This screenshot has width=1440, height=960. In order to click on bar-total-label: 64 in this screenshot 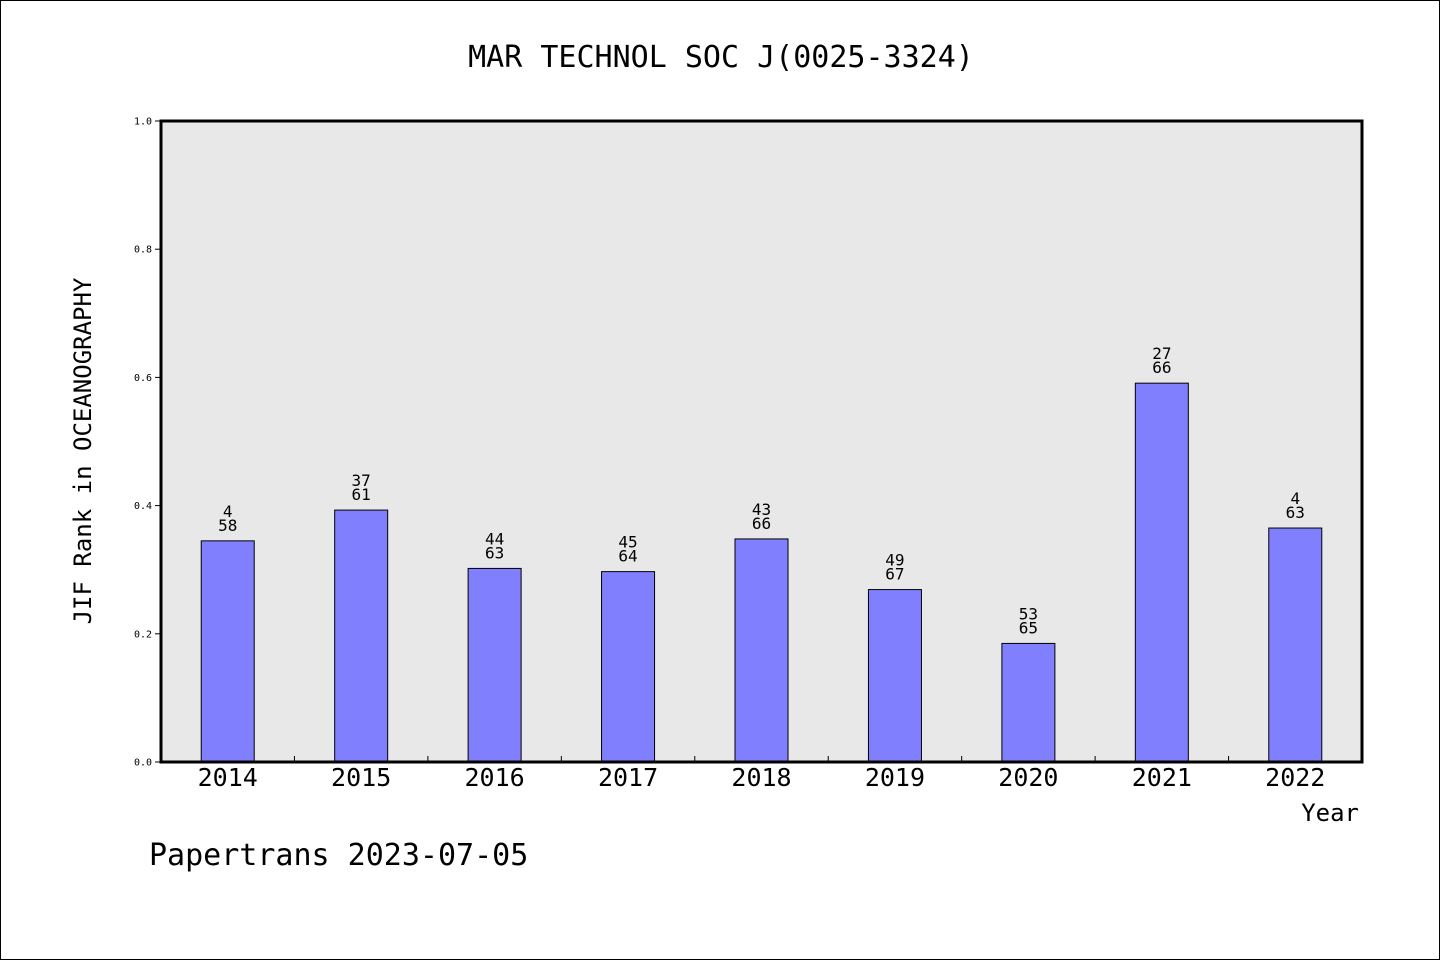, I will do `click(627, 556)`.